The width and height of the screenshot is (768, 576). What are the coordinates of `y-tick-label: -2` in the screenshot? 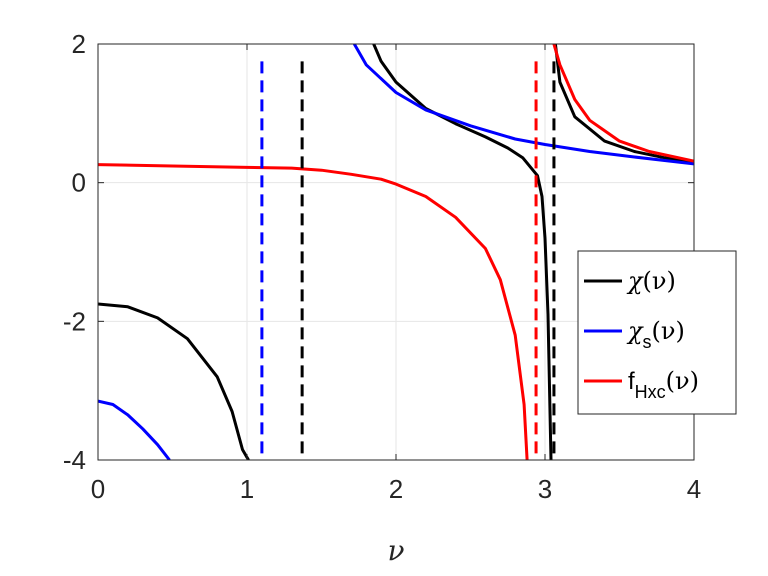 It's located at (74, 321).